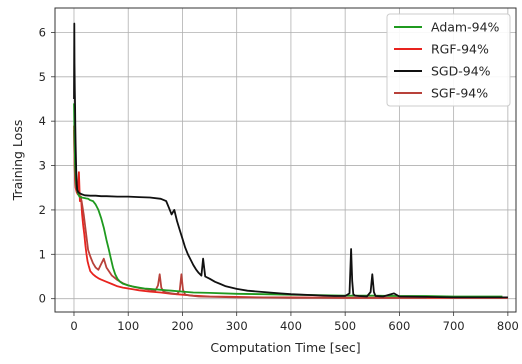 This screenshot has height=364, width=522. What do you see at coordinates (460, 49) in the screenshot?
I see `legend-label: RGF-94%` at bounding box center [460, 49].